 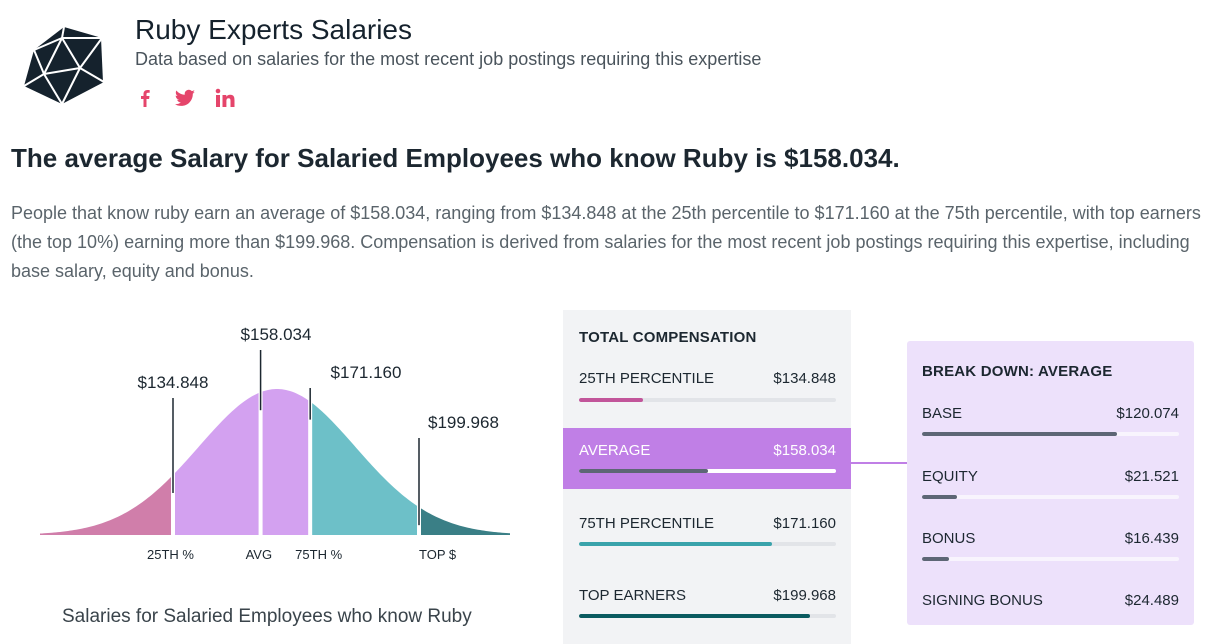 What do you see at coordinates (982, 600) in the screenshot?
I see `breakdown-row-label: SIGNING BONUS` at bounding box center [982, 600].